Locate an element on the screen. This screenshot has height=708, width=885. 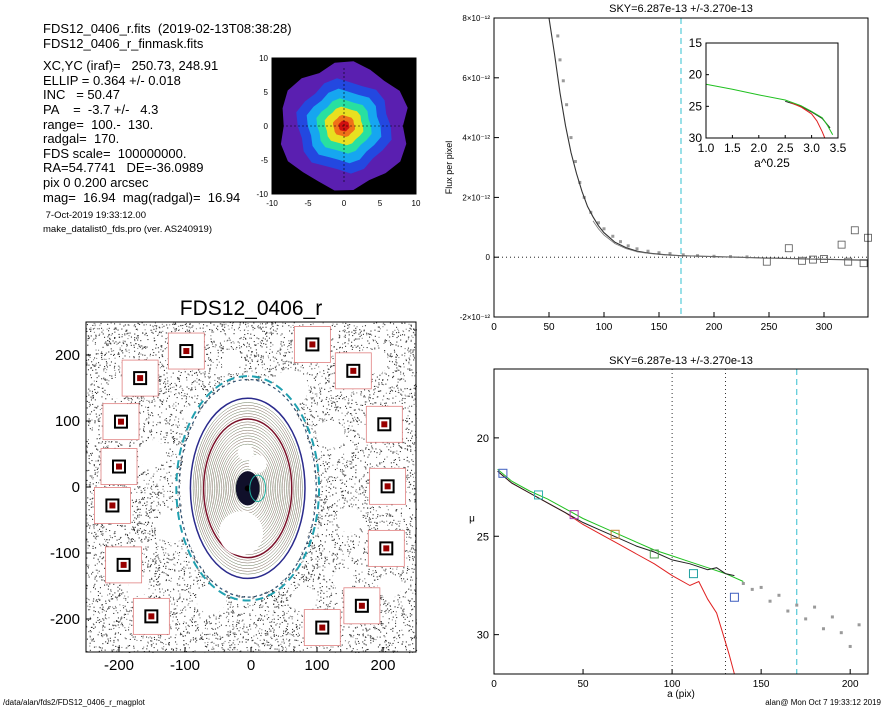
flux-xtick-label: 200 is located at coordinates (714, 327).